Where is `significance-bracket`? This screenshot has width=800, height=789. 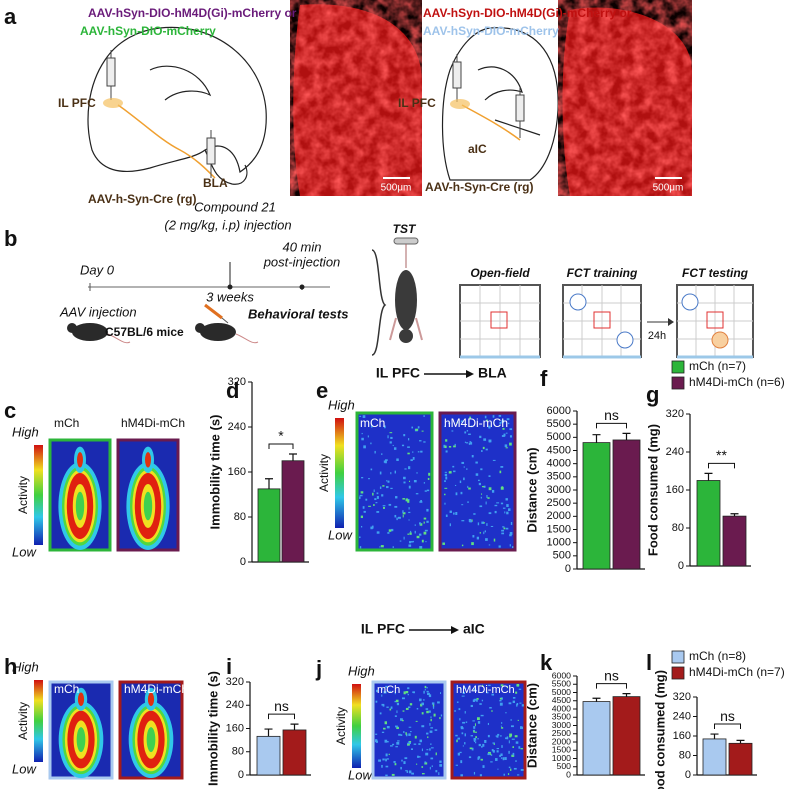 significance-bracket is located at coordinates (727, 726).